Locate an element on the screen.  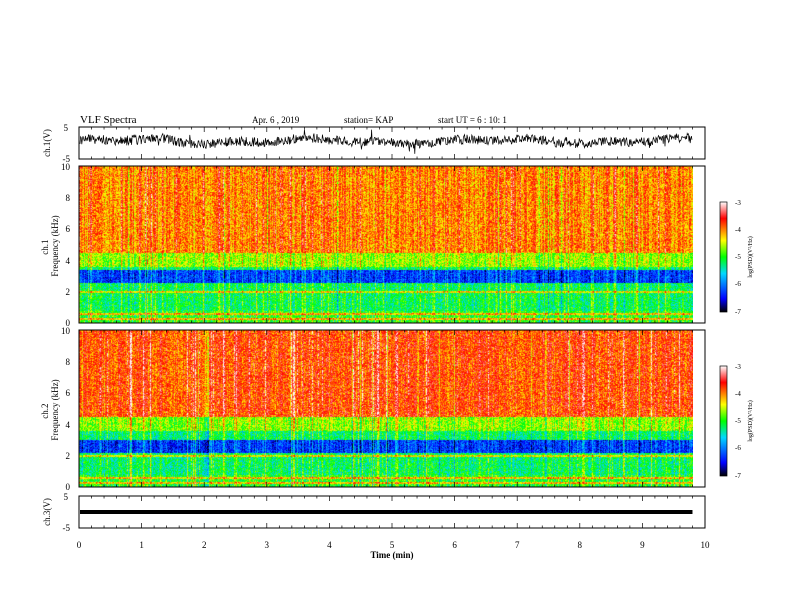
ch1-colorbar-scale is located at coordinates (723, 257).